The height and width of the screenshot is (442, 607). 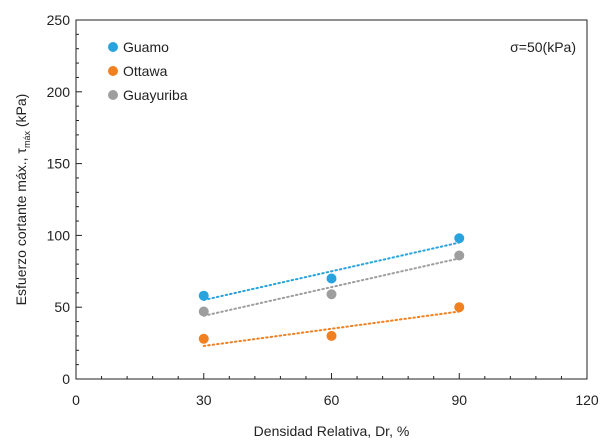 What do you see at coordinates (155, 95) in the screenshot?
I see `legend-label-guayuriba: Guayuriba` at bounding box center [155, 95].